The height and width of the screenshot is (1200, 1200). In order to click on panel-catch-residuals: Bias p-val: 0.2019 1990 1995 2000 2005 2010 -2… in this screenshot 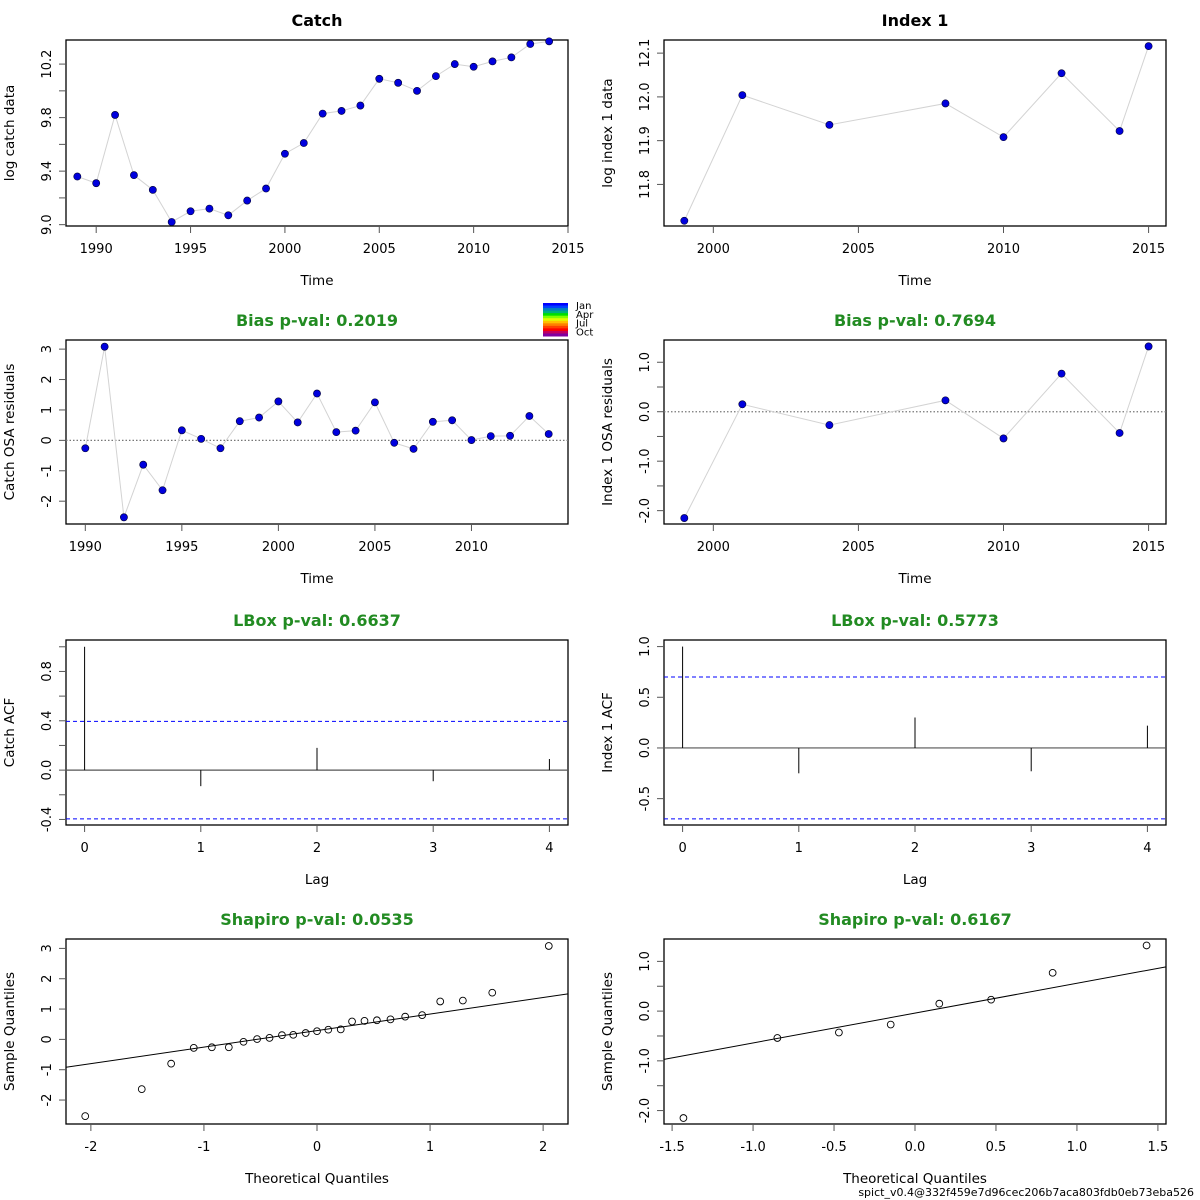, I will do `click(298, 444)`.